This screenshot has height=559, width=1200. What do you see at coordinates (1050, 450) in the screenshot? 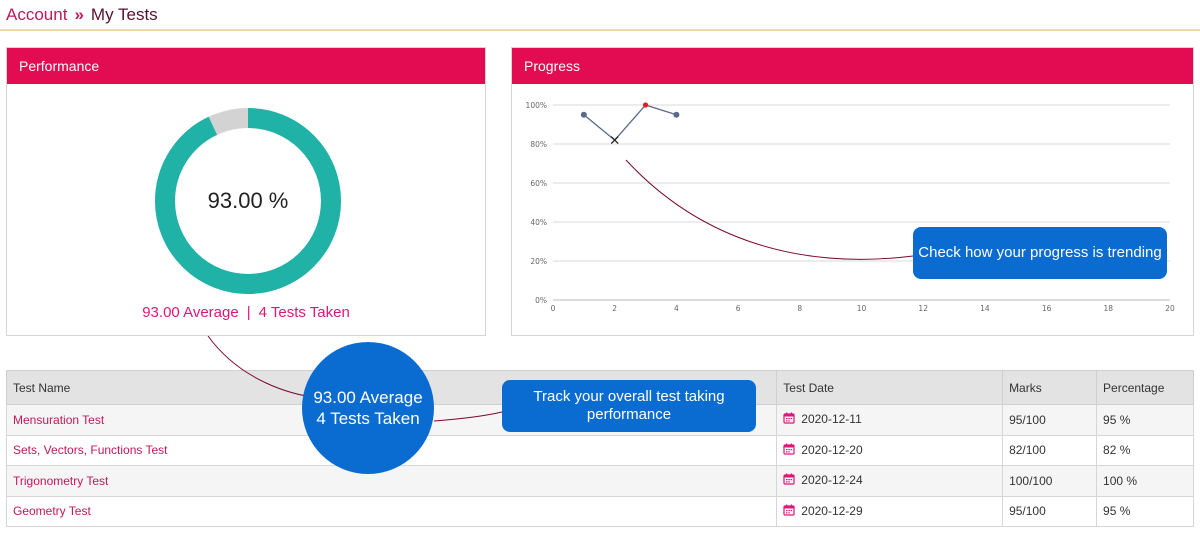
I see `marks-cell: 82/100` at bounding box center [1050, 450].